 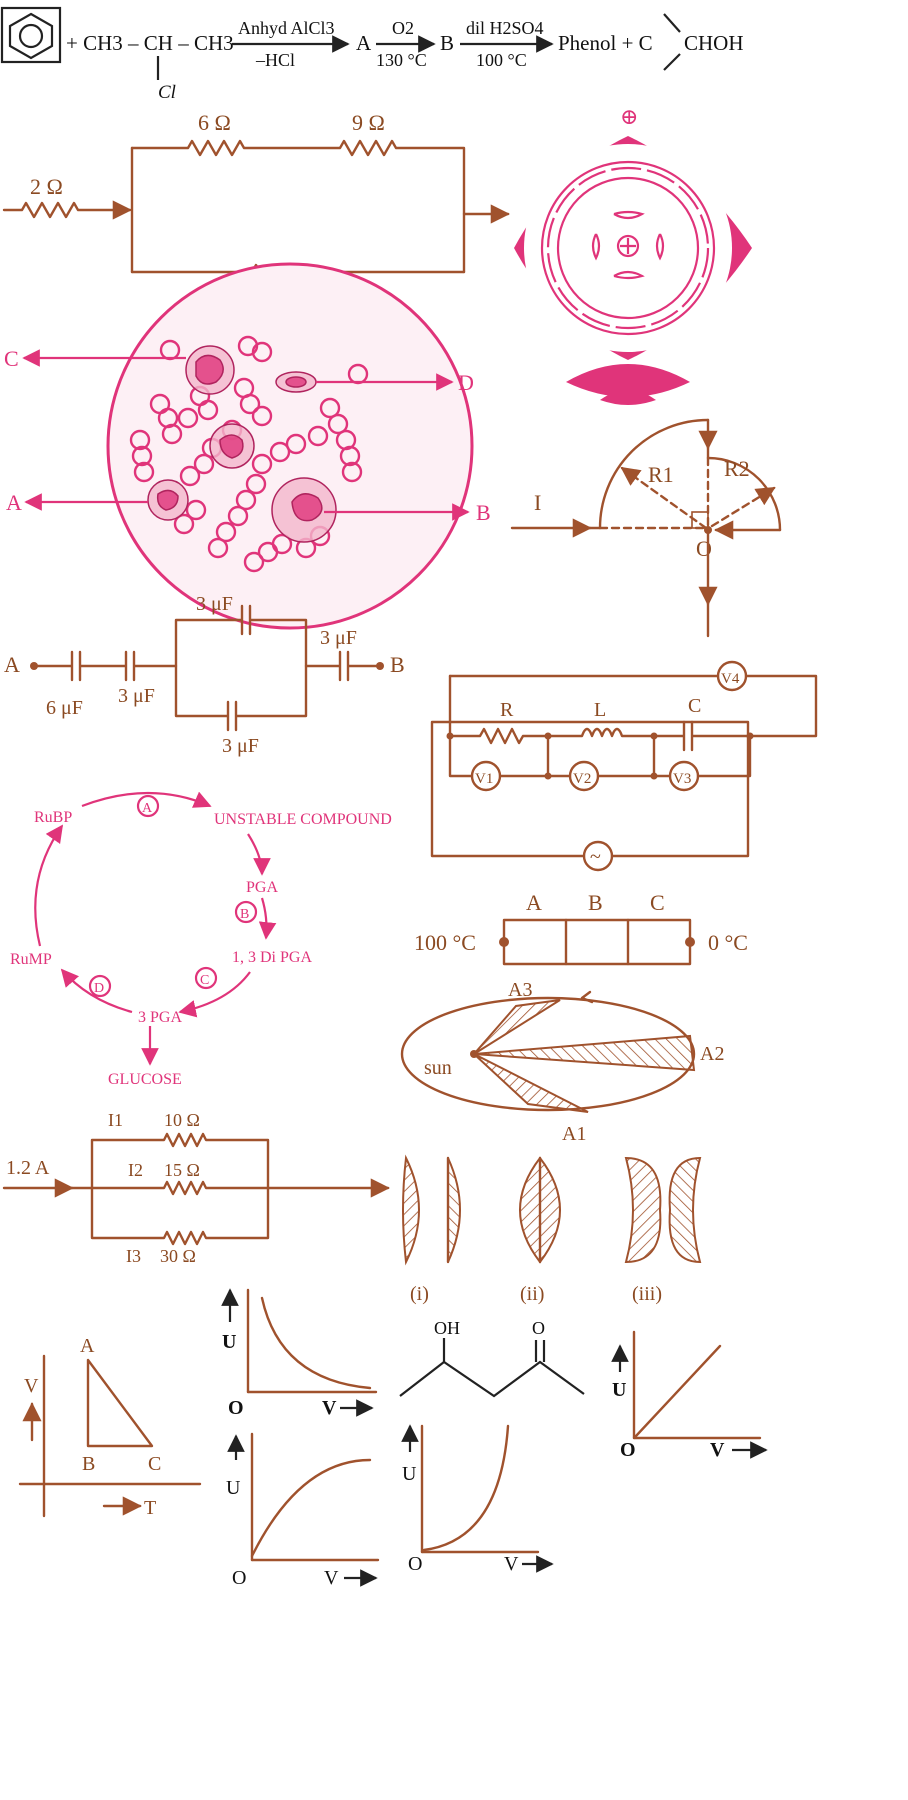 What do you see at coordinates (507, 710) in the screenshot?
I see `R-label: R` at bounding box center [507, 710].